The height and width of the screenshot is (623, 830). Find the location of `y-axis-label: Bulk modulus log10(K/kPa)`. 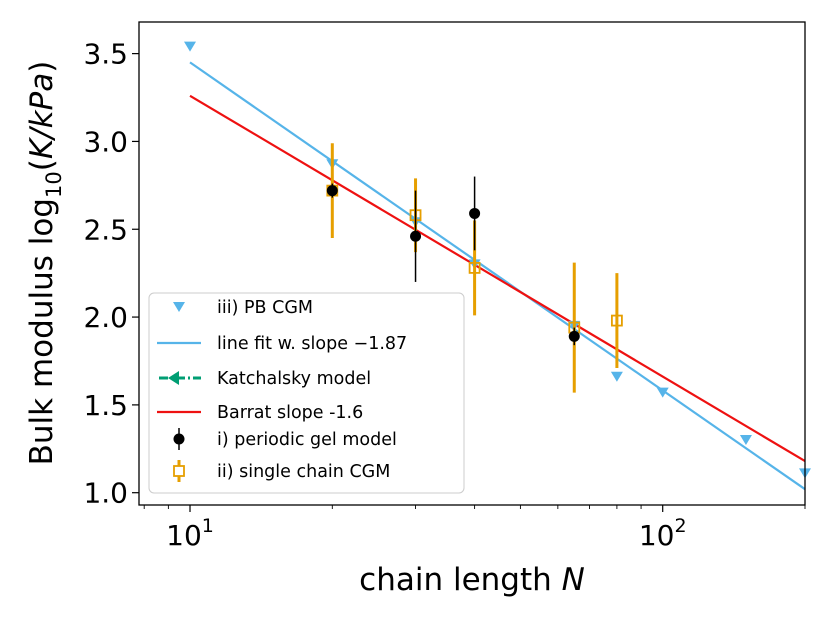

y-axis-label: Bulk modulus log10(K/kPa) is located at coordinates (45, 263).